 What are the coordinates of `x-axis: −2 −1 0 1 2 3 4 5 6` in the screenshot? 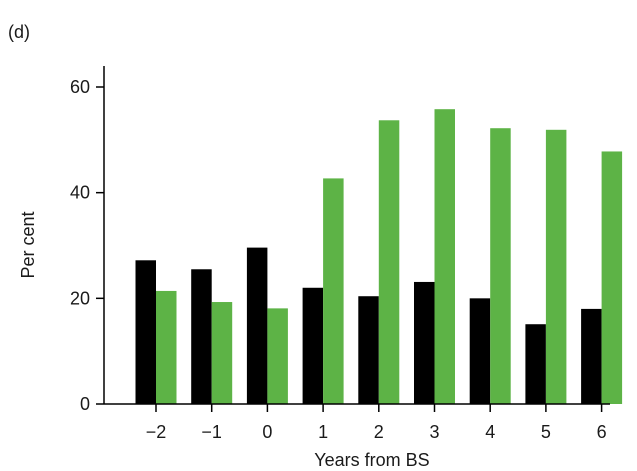 It's located at (376, 423).